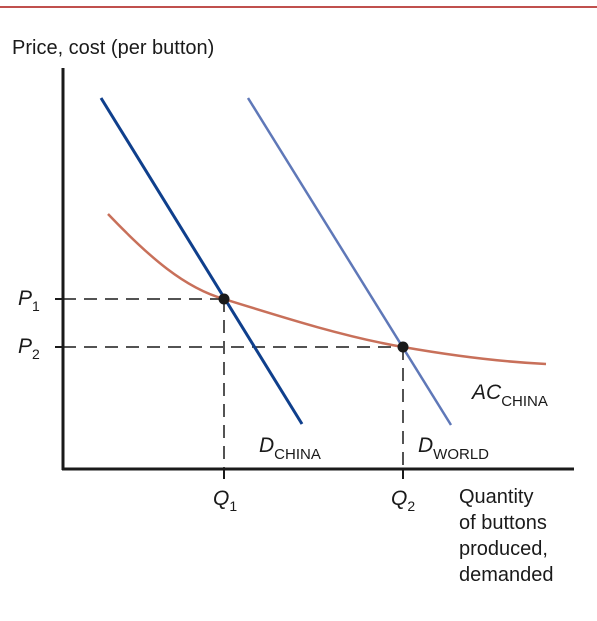 This screenshot has width=597, height=621. I want to click on x-axis-label: Quantity of buttons produced, demanded, so click(506, 536).